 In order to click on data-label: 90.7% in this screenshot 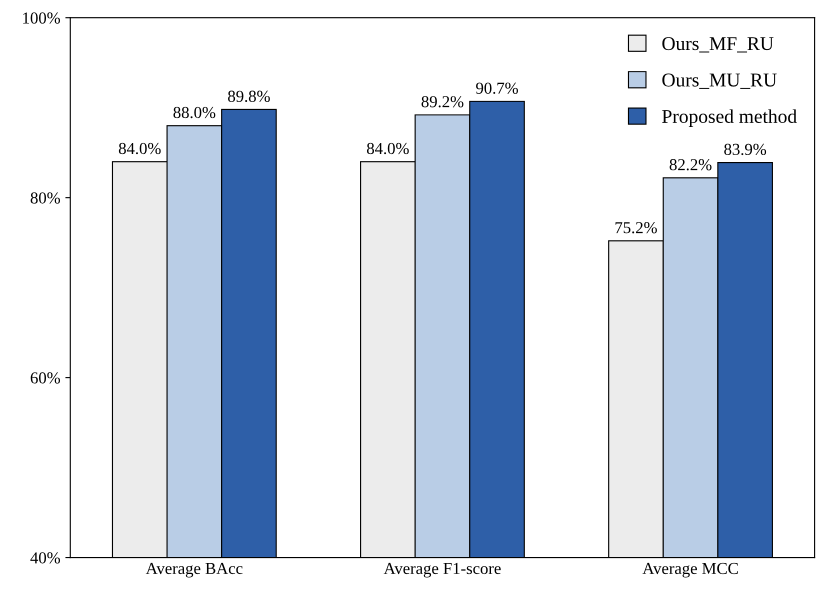, I will do `click(497, 88)`.